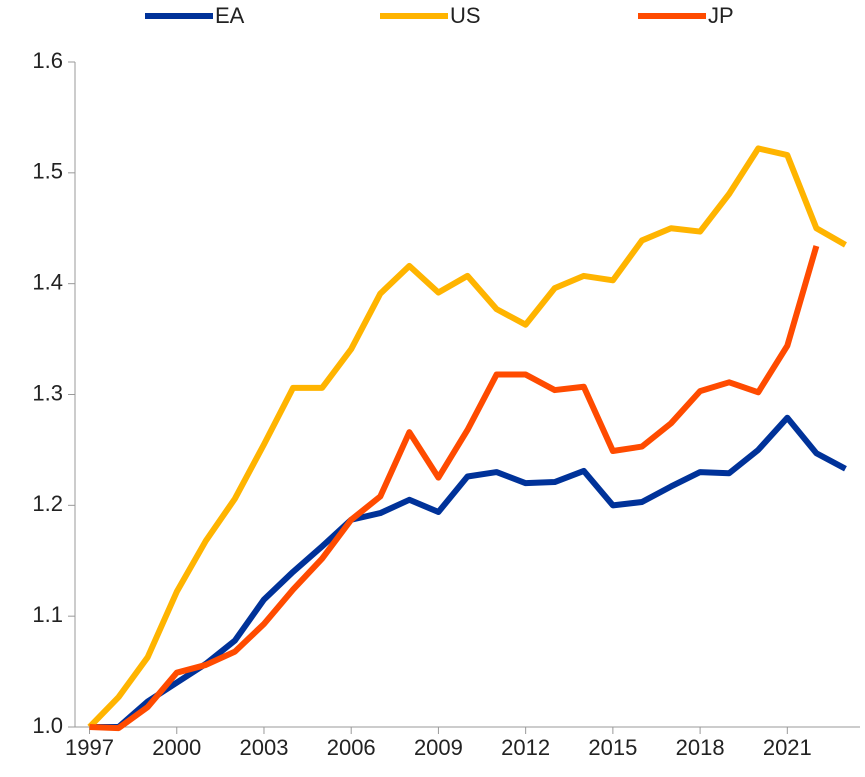 The image size is (865, 777). I want to click on x-tick-label: 2009, so click(438, 747).